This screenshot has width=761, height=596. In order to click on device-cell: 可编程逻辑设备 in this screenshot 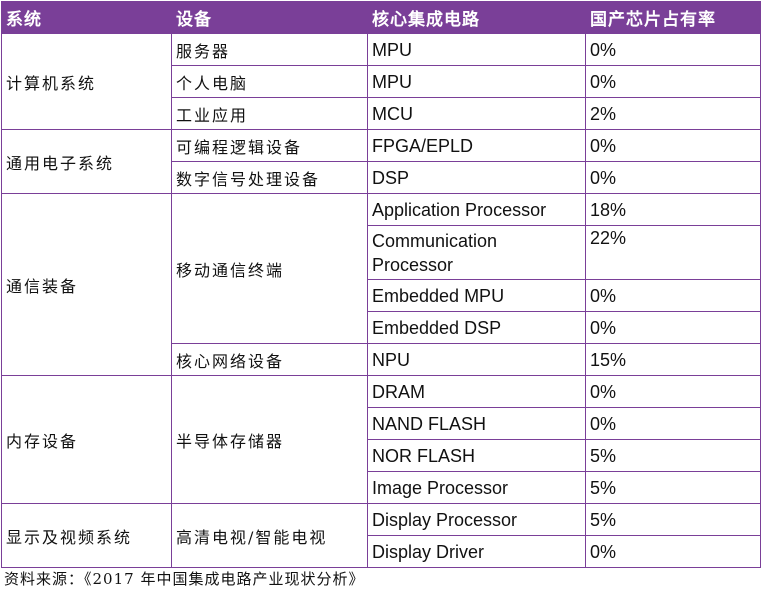, I will do `click(269, 145)`.